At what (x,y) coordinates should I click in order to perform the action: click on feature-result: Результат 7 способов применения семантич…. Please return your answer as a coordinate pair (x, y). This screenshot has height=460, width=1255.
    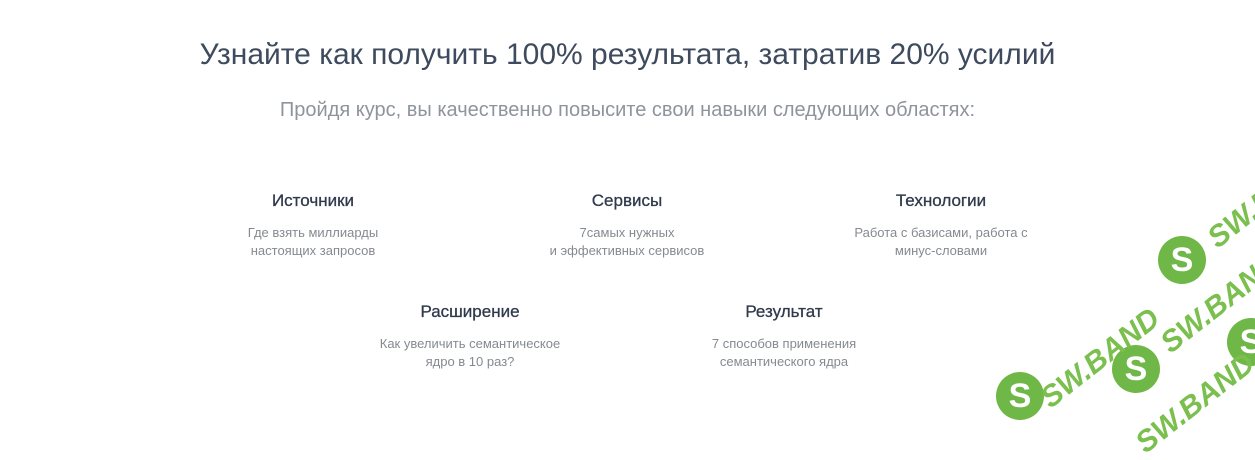
    Looking at the image, I should click on (784, 336).